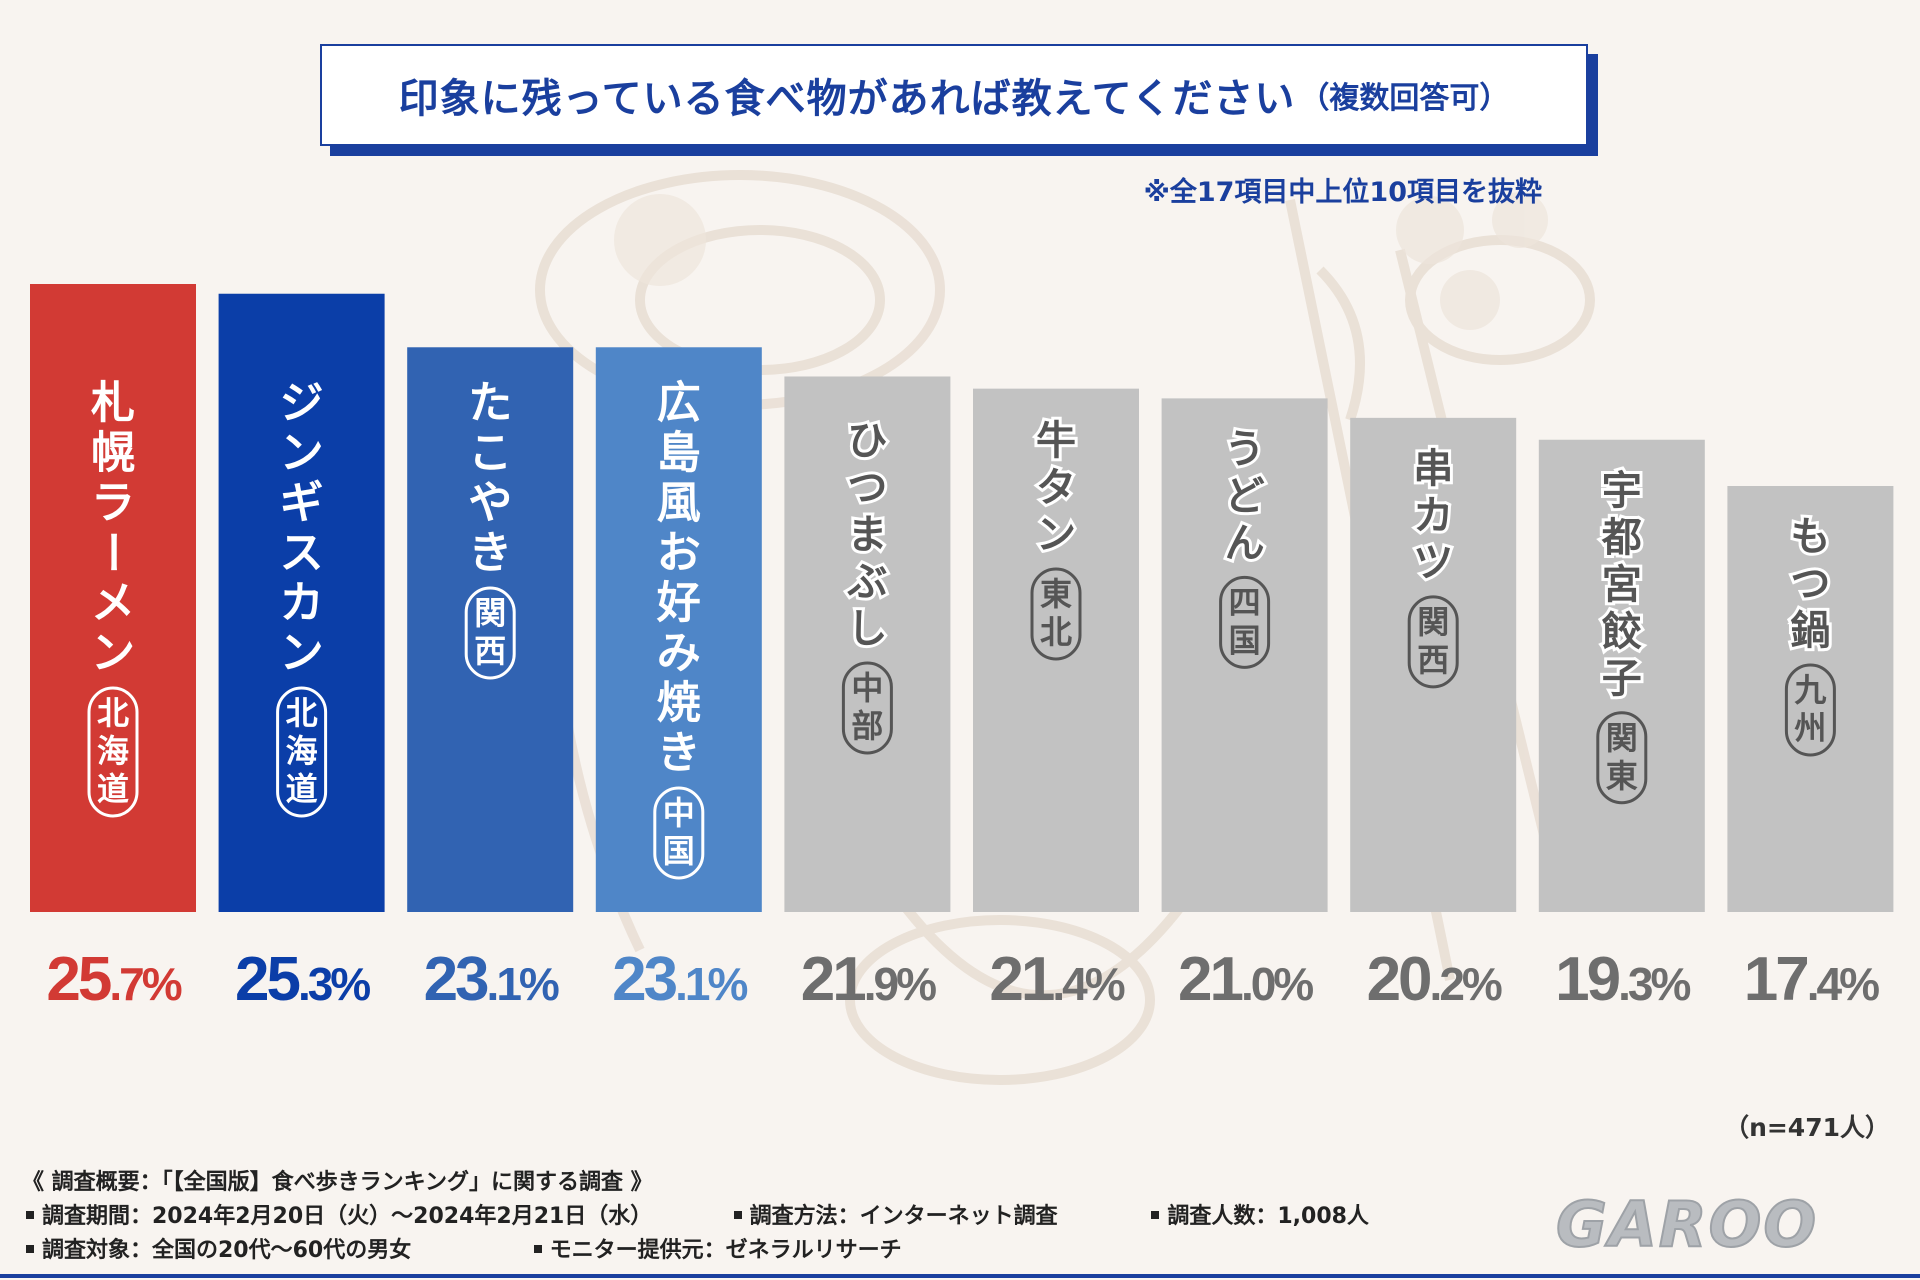 The width and height of the screenshot is (1920, 1280). I want to click on bar-value-label: 21.4%, so click(1056, 979).